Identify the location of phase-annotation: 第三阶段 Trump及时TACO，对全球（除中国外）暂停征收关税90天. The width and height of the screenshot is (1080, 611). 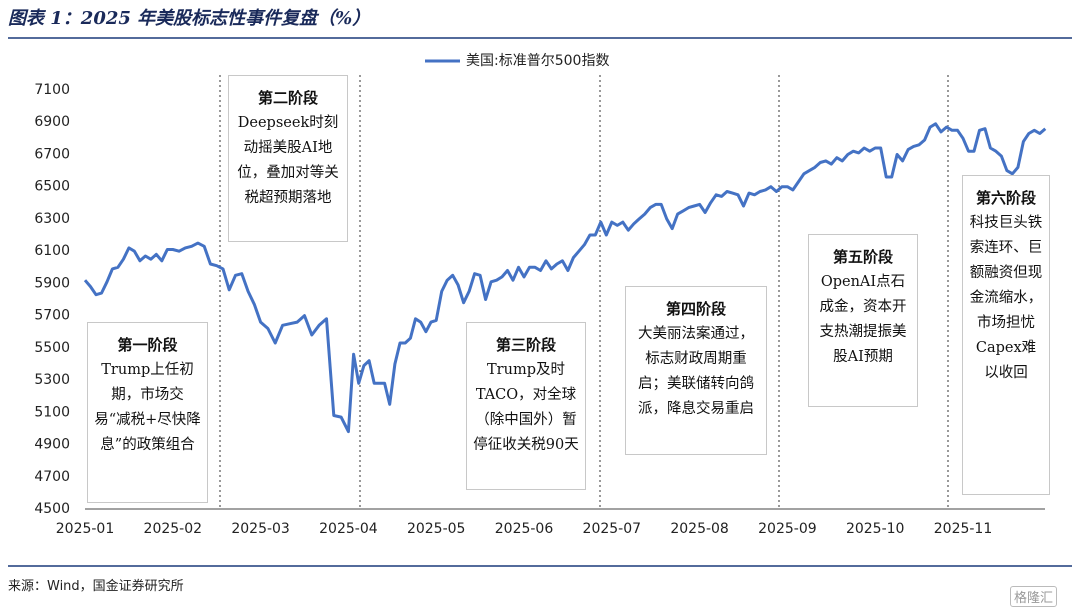
(526, 406).